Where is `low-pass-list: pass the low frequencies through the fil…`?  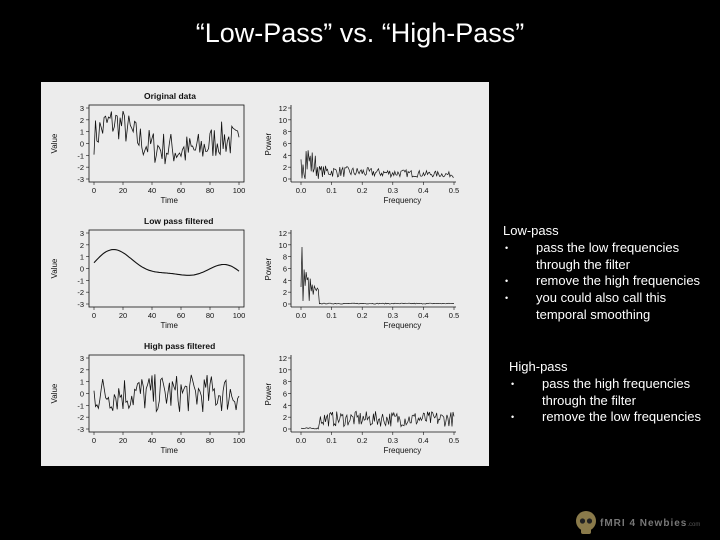 low-pass-list: pass the low frequencies through the fil… is located at coordinates (603, 282).